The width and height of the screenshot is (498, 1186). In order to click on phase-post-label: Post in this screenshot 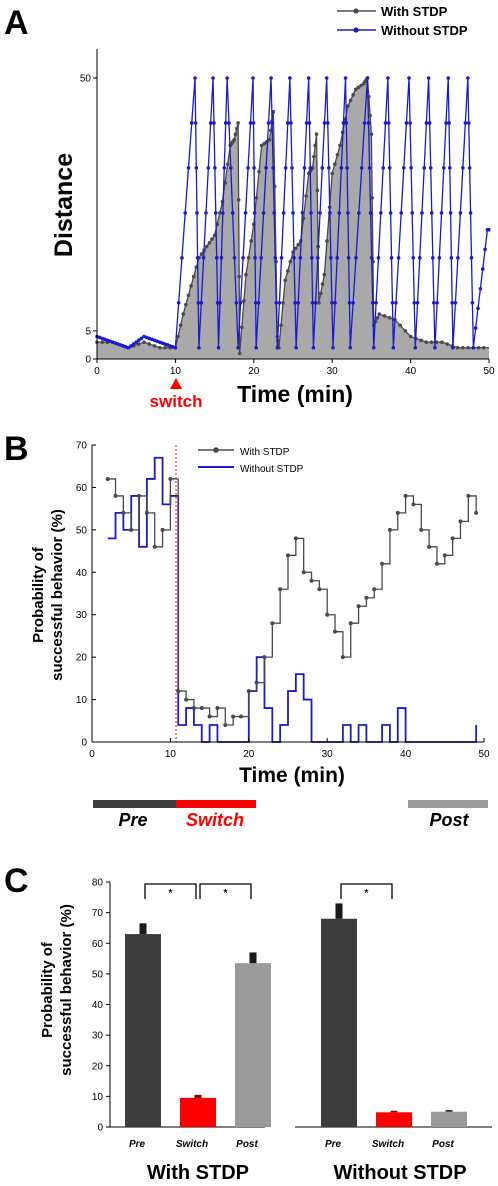, I will do `click(449, 820)`.